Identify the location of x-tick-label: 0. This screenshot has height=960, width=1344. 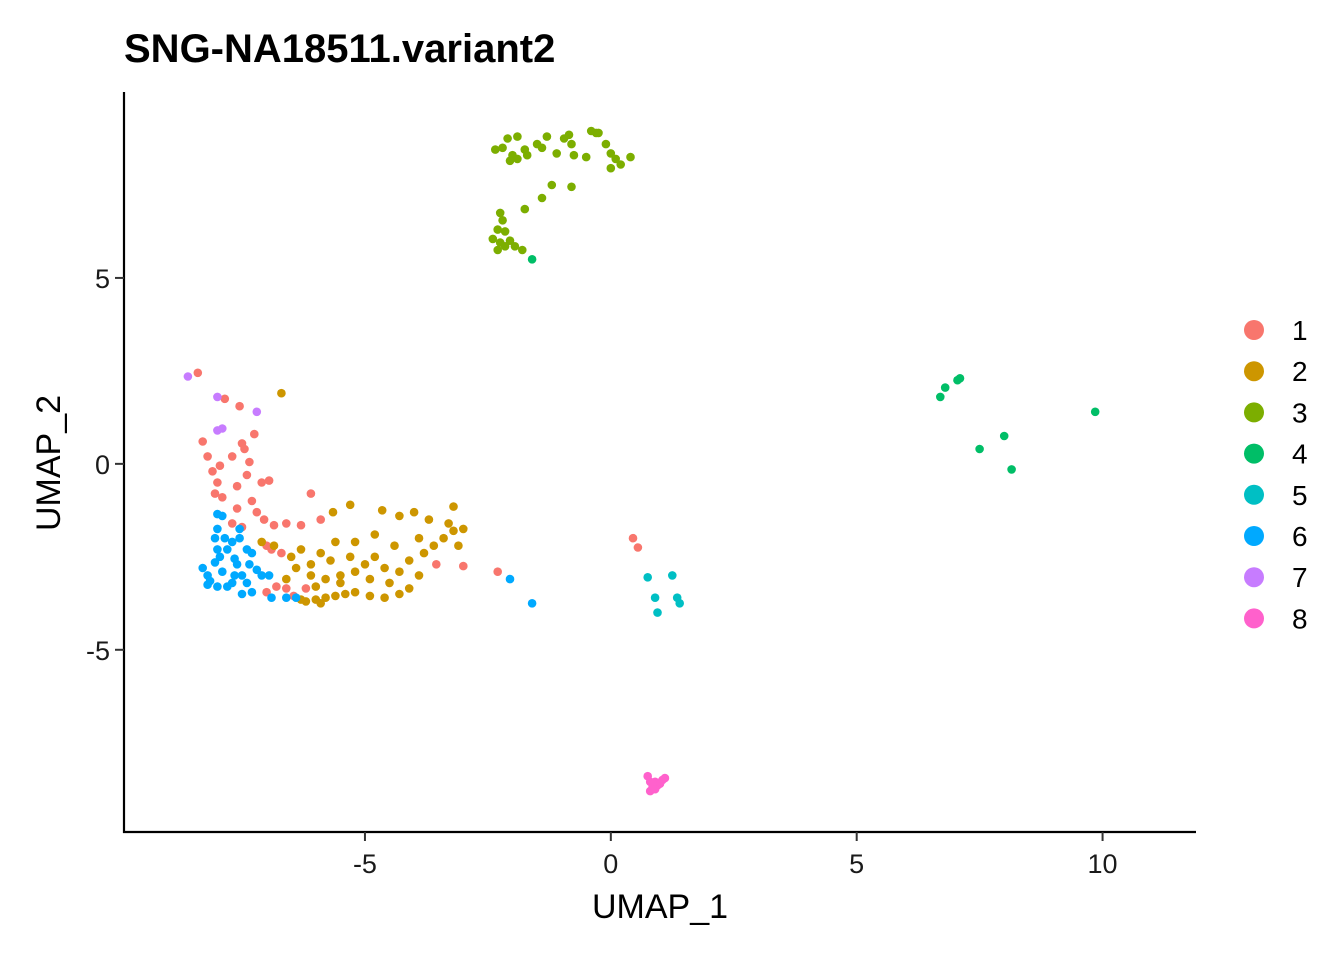
(610, 864).